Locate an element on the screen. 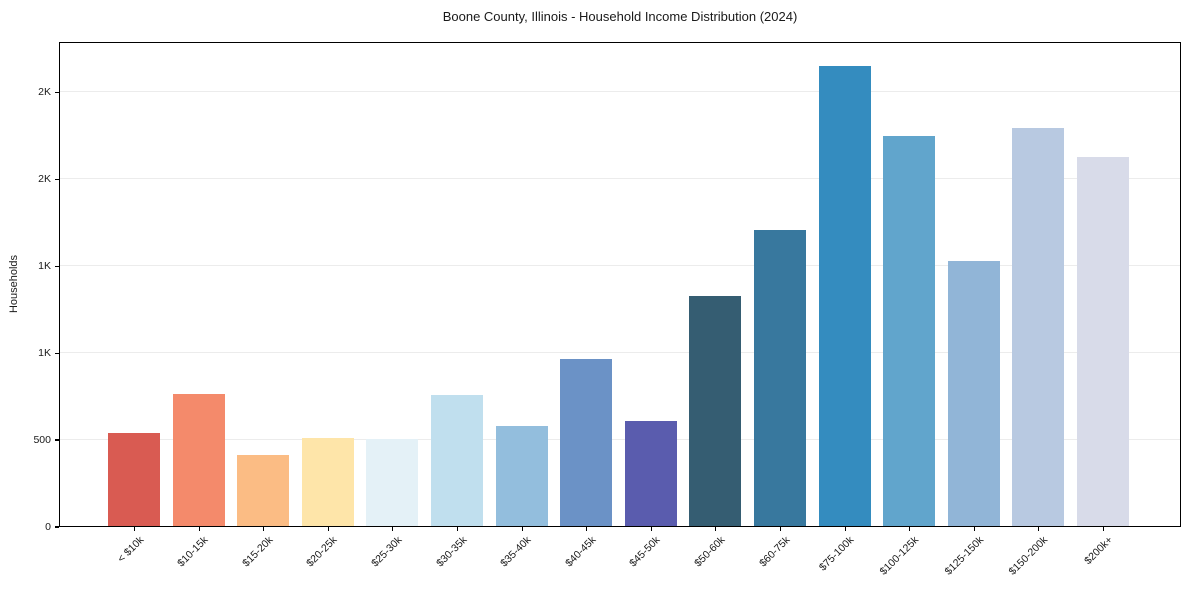 The image size is (1189, 590). x-tick-label: $25-30k is located at coordinates (387, 552).